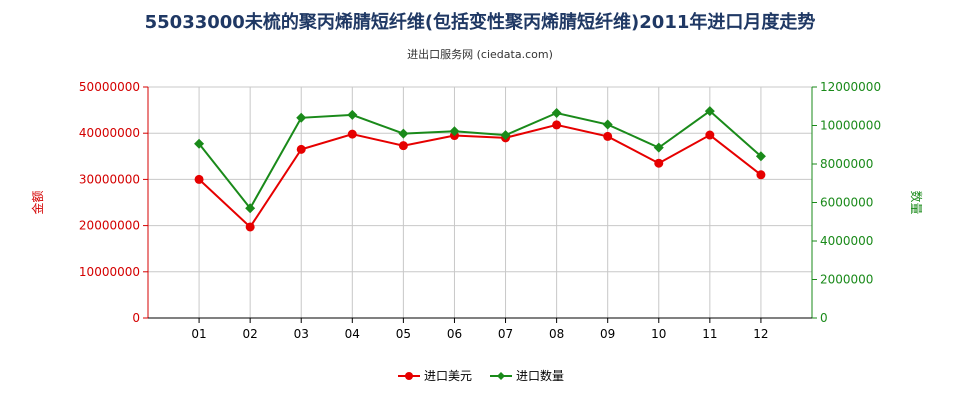 This screenshot has width=960, height=400. What do you see at coordinates (824, 318) in the screenshot?
I see `right-tick-label: 0` at bounding box center [824, 318].